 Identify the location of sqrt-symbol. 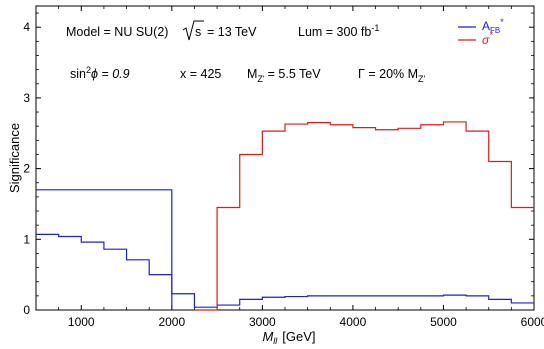
(193, 30).